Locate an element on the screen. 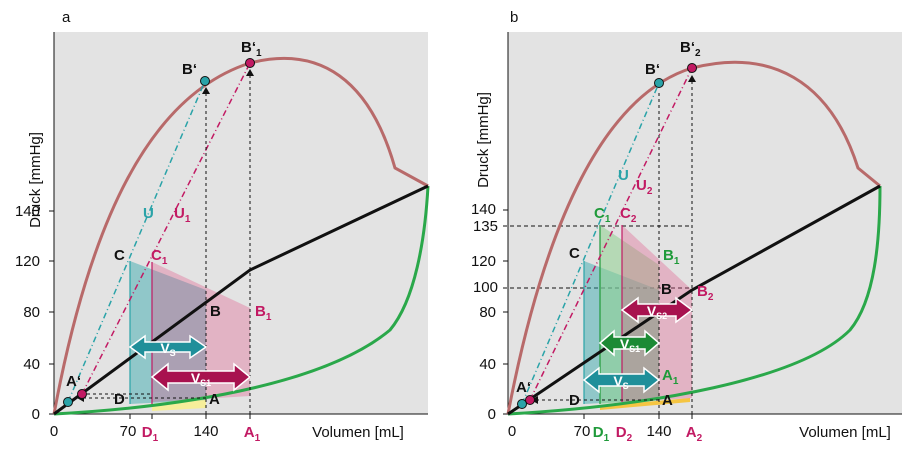  panel-a-label-c: C is located at coordinates (119, 255).